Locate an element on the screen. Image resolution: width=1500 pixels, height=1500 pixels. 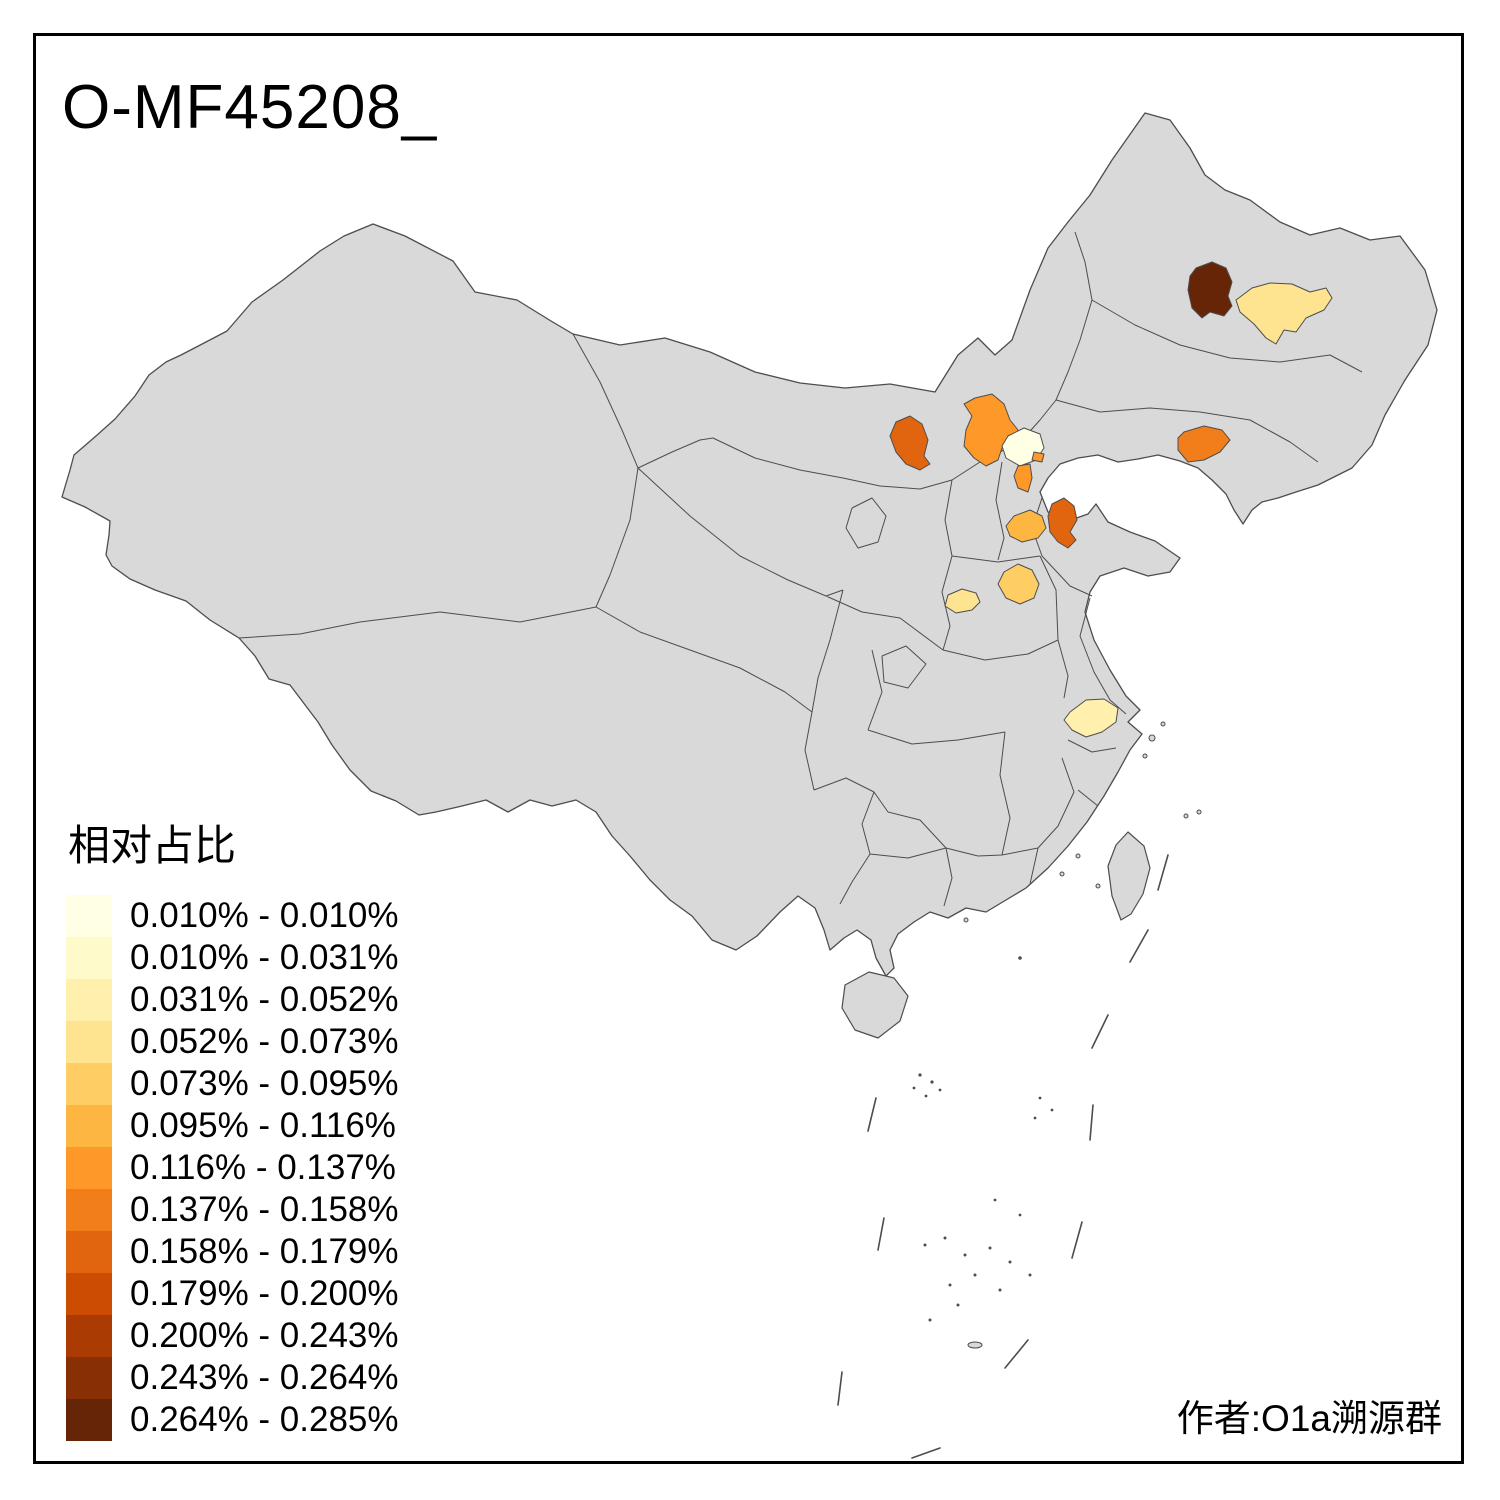
page-title: O-MF45208_ is located at coordinates (250, 107).